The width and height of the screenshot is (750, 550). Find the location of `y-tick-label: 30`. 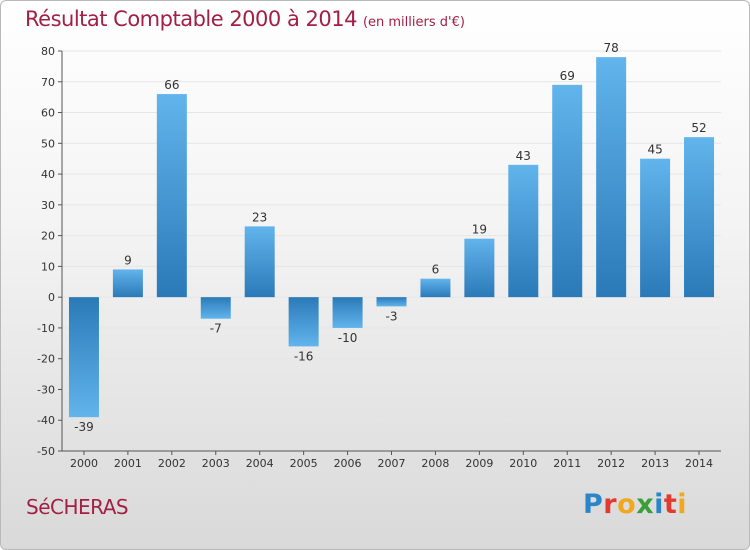

y-tick-label: 30 is located at coordinates (48, 205).